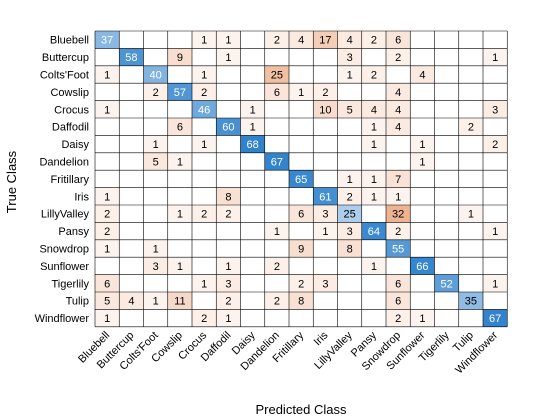 The width and height of the screenshot is (560, 420). I want to click on cell-value-0-5: 1, so click(228, 41).